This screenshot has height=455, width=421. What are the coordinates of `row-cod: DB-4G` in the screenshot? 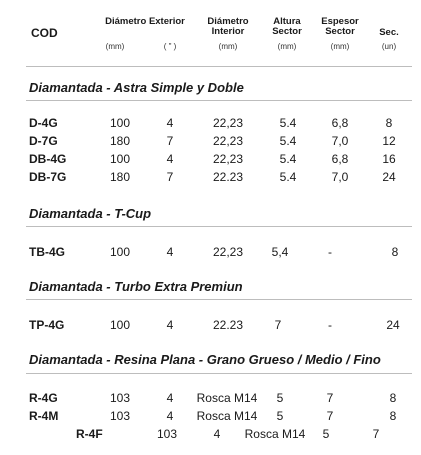 It's located at (48, 159).